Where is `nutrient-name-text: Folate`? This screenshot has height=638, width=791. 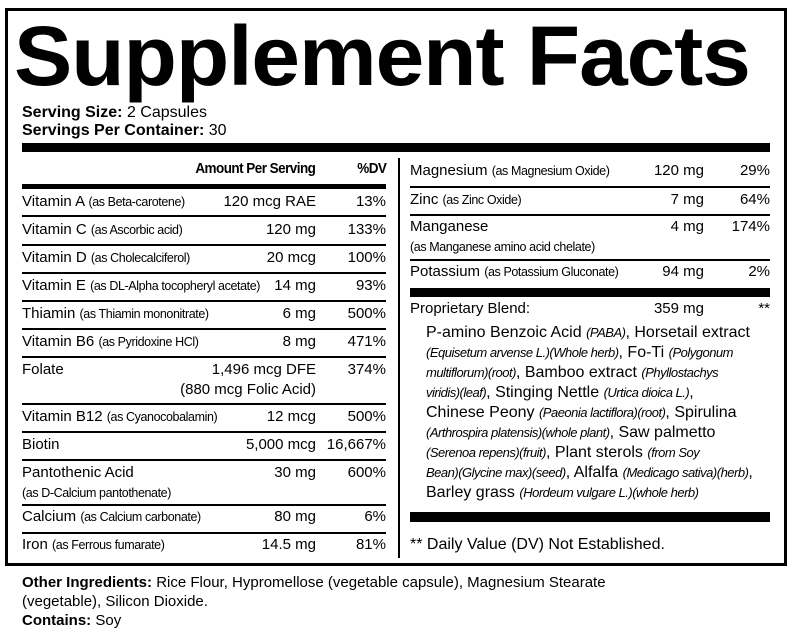
nutrient-name-text: Folate is located at coordinates (43, 369).